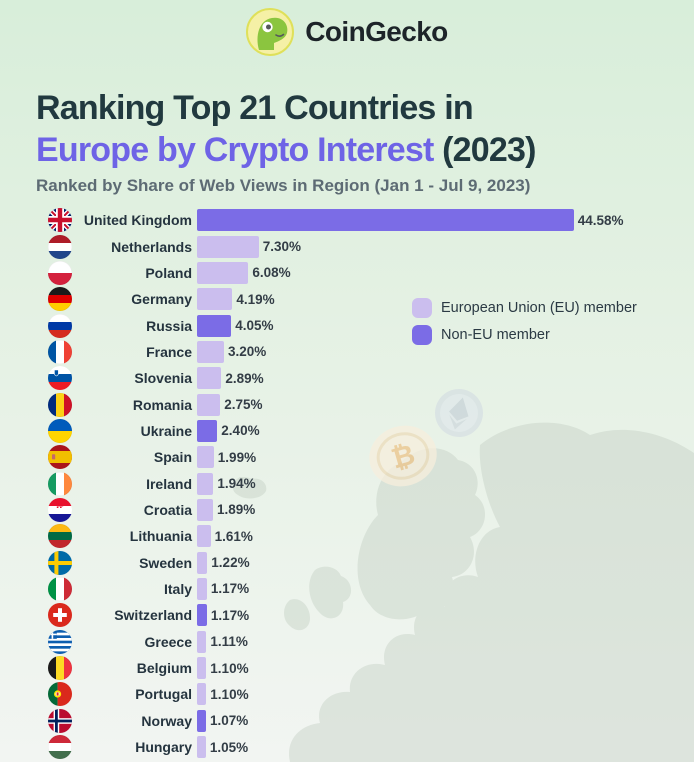 This screenshot has width=694, height=762. I want to click on value-label: 2.89%, so click(244, 378).